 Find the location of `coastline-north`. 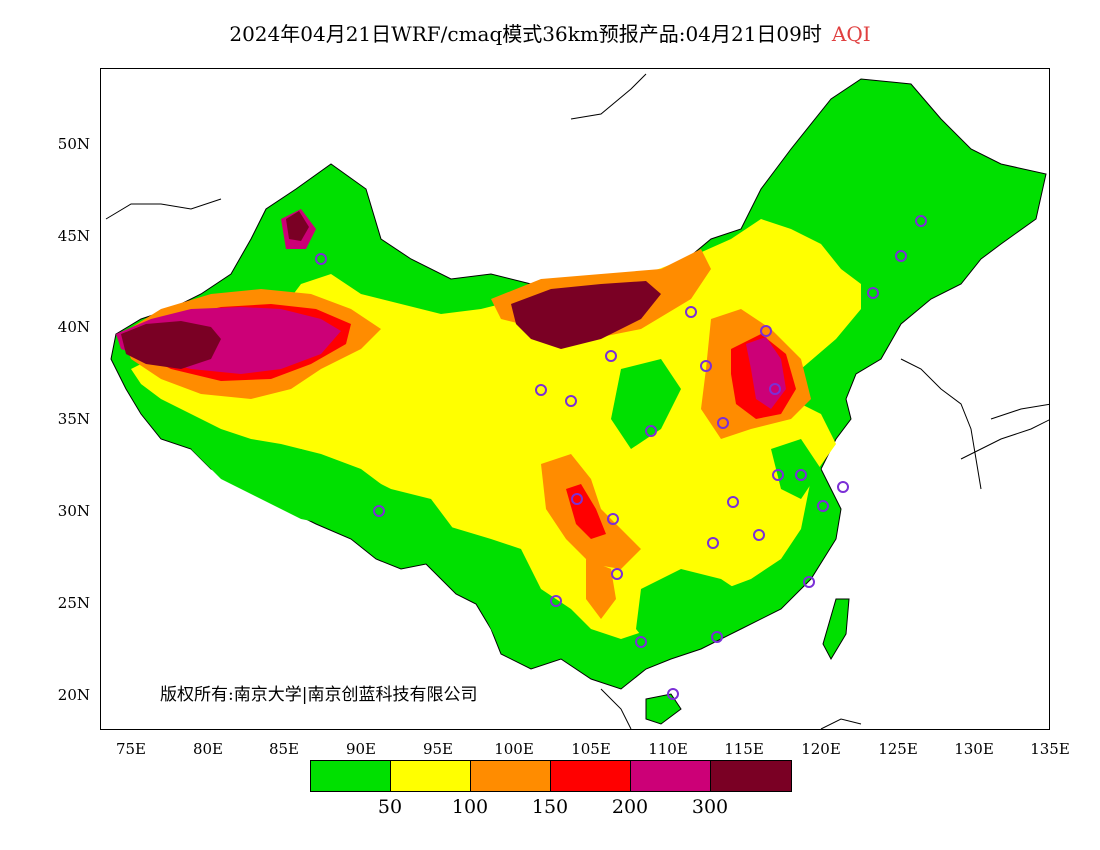

coastline-north is located at coordinates (608, 96).